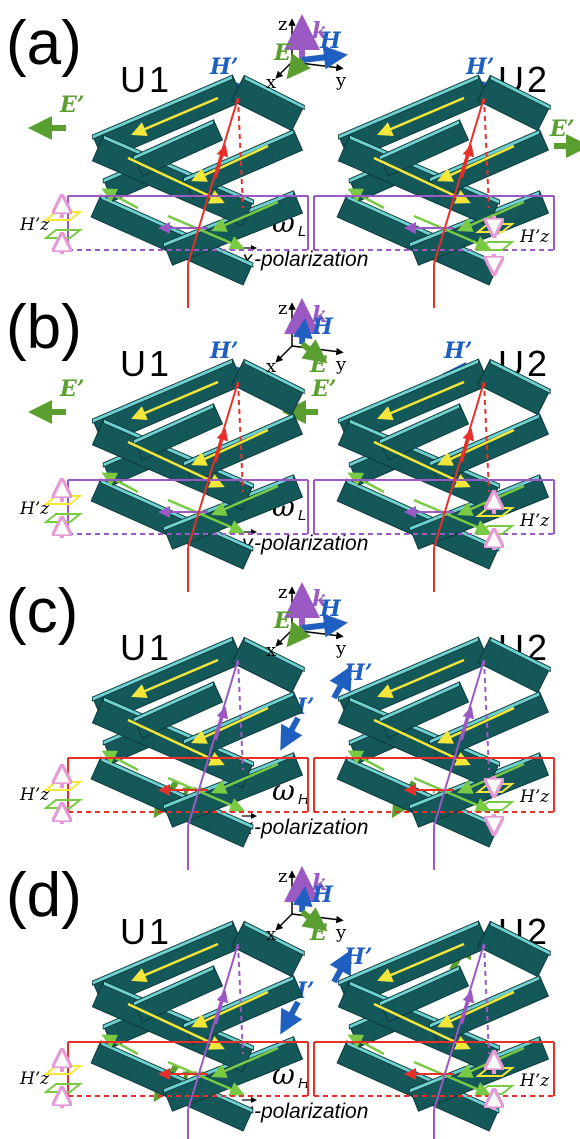 This screenshot has height=1139, width=580. What do you see at coordinates (271, 650) in the screenshot?
I see `x-axis-label: x` at bounding box center [271, 650].